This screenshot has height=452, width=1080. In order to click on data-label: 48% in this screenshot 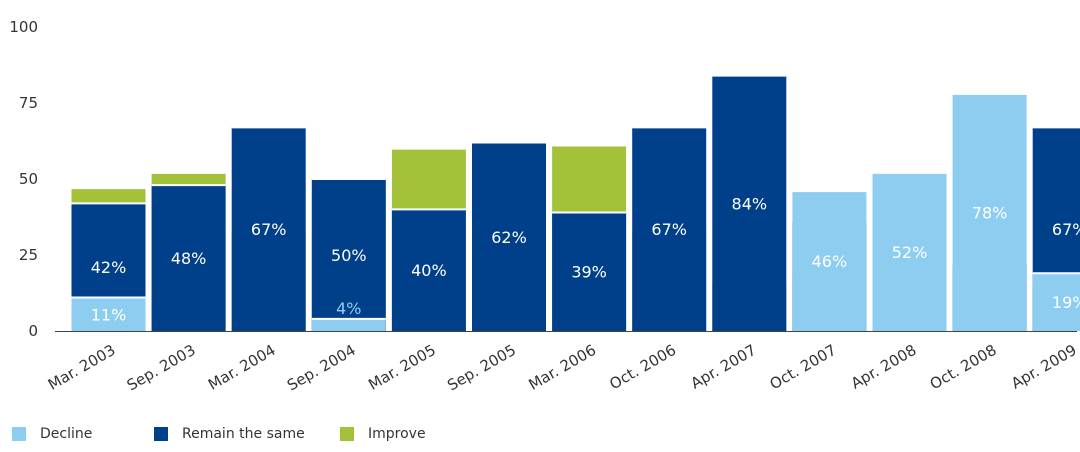, I will do `click(189, 258)`.